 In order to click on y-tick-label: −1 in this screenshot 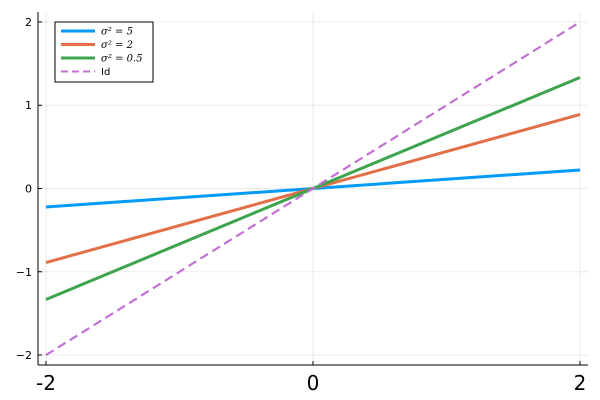, I will do `click(24, 272)`.